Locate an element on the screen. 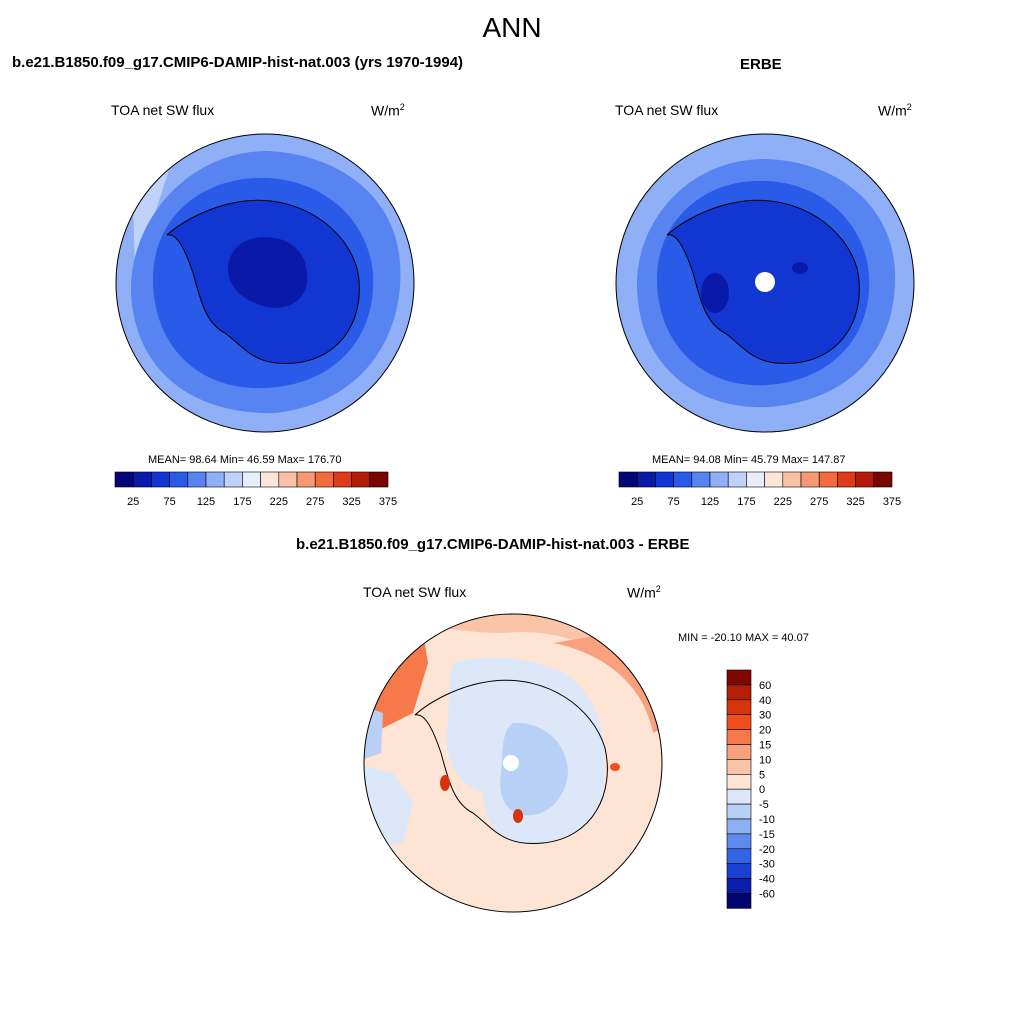 The height and width of the screenshot is (1024, 1024). panel-3-colorbar-tick-label: 10 is located at coordinates (765, 760).